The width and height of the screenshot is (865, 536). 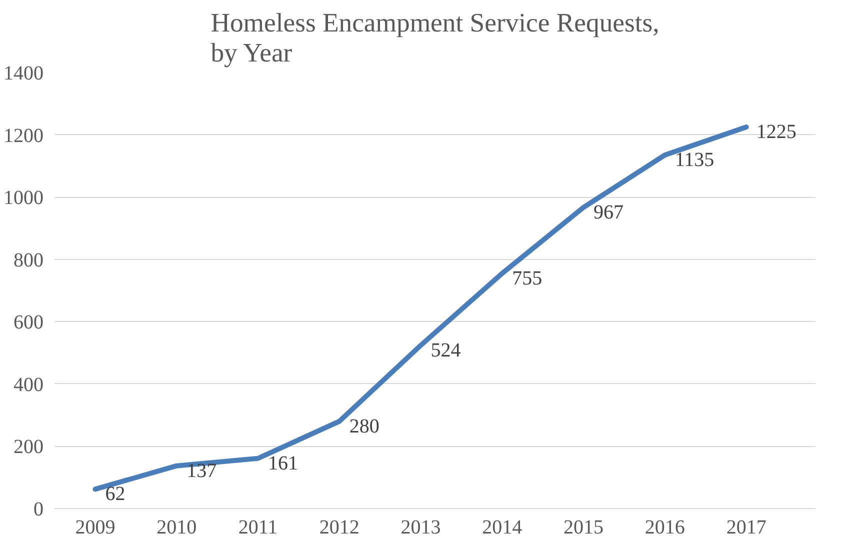 I want to click on data-label: 967, so click(x=609, y=212).